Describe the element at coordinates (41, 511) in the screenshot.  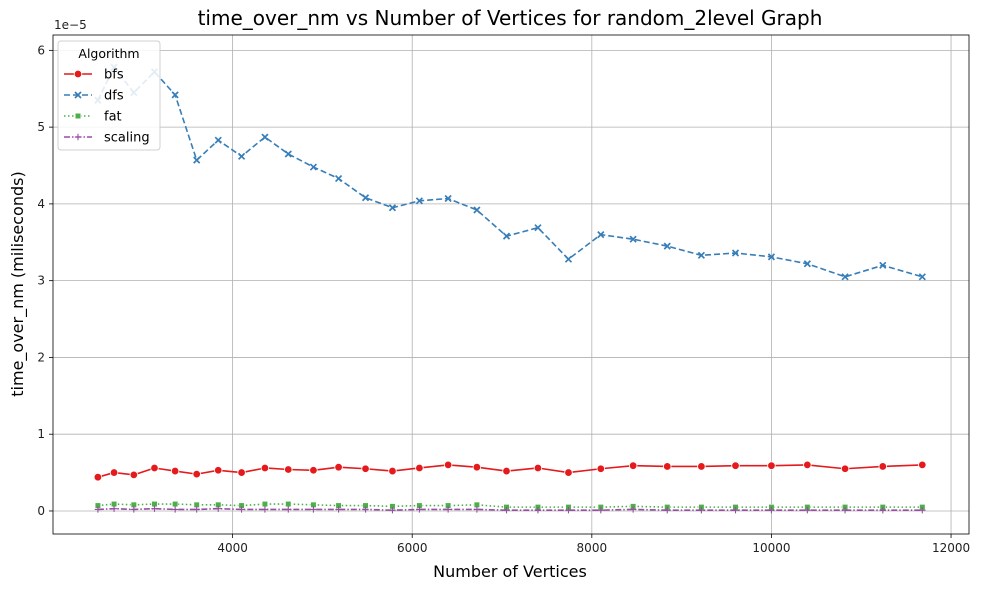
I see `y-tick-label: 0` at that location.